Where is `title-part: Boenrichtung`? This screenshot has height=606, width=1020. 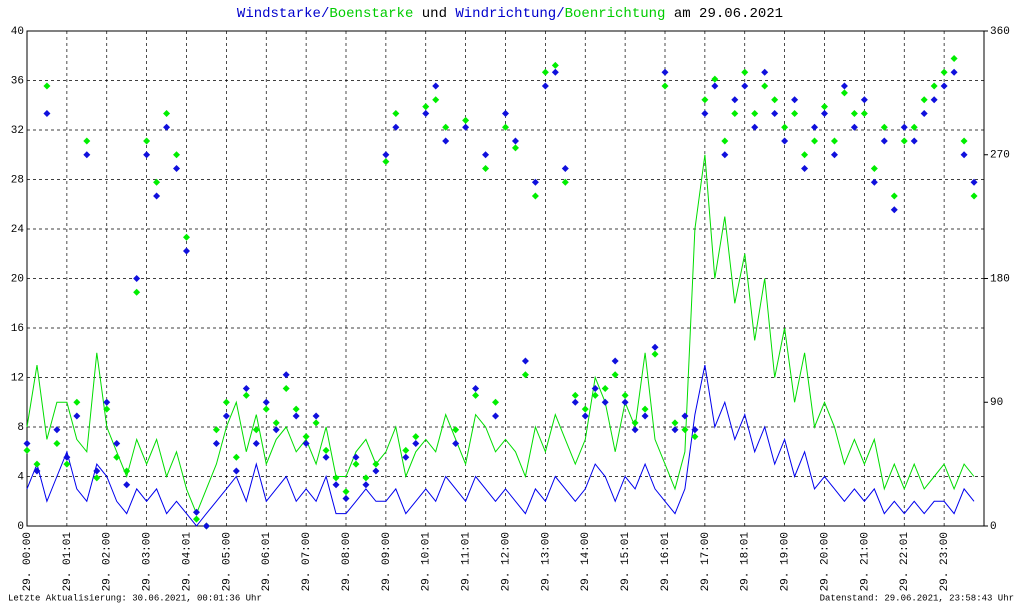
title-part: Boenrichtung is located at coordinates (615, 14).